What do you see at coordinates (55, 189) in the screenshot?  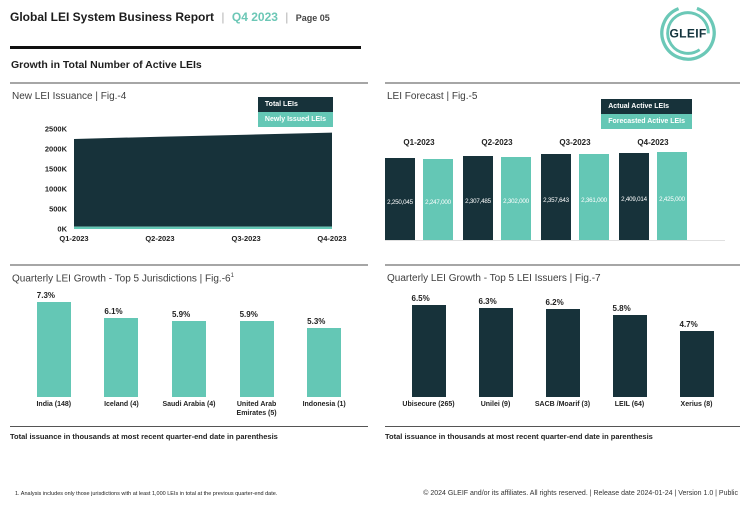 I see `y-axis-tick: 1000K` at bounding box center [55, 189].